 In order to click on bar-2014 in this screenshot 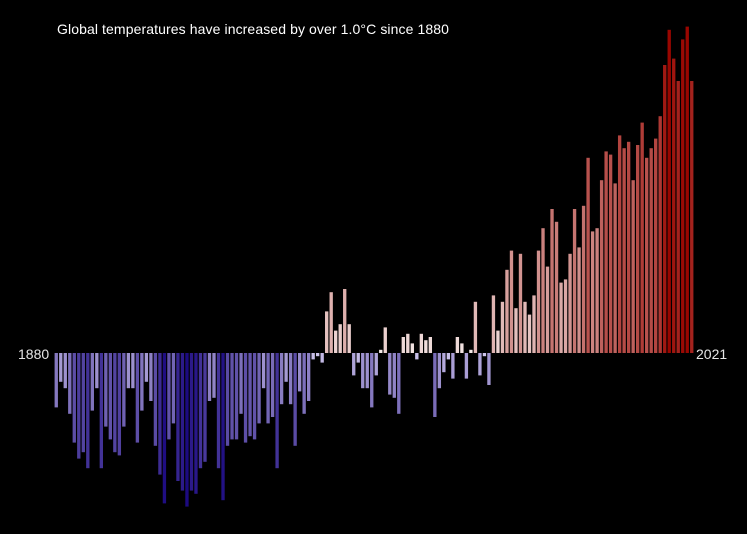, I will do `click(660, 234)`.